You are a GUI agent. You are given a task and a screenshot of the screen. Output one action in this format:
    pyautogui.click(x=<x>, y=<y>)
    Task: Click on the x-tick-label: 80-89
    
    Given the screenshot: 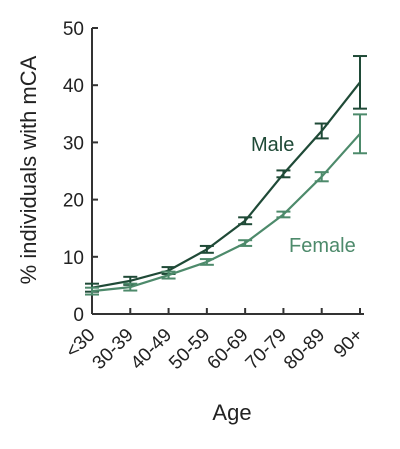 What is the action you would take?
    pyautogui.click(x=304, y=349)
    